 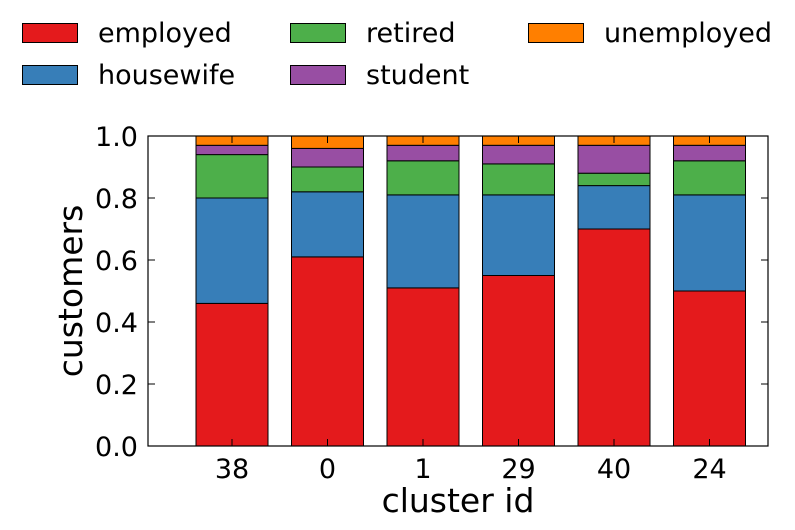 I want to click on y-tick-label-5: 1.0, so click(x=116, y=137).